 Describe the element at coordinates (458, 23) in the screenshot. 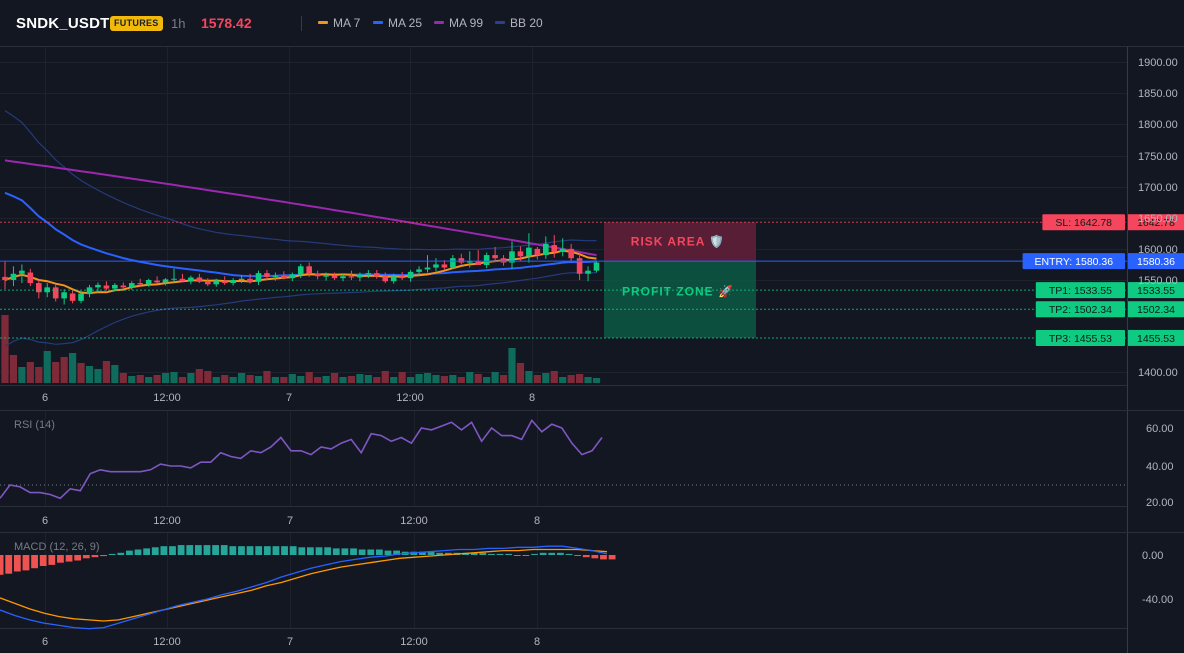

I see `legend-ma99: MA 99` at that location.